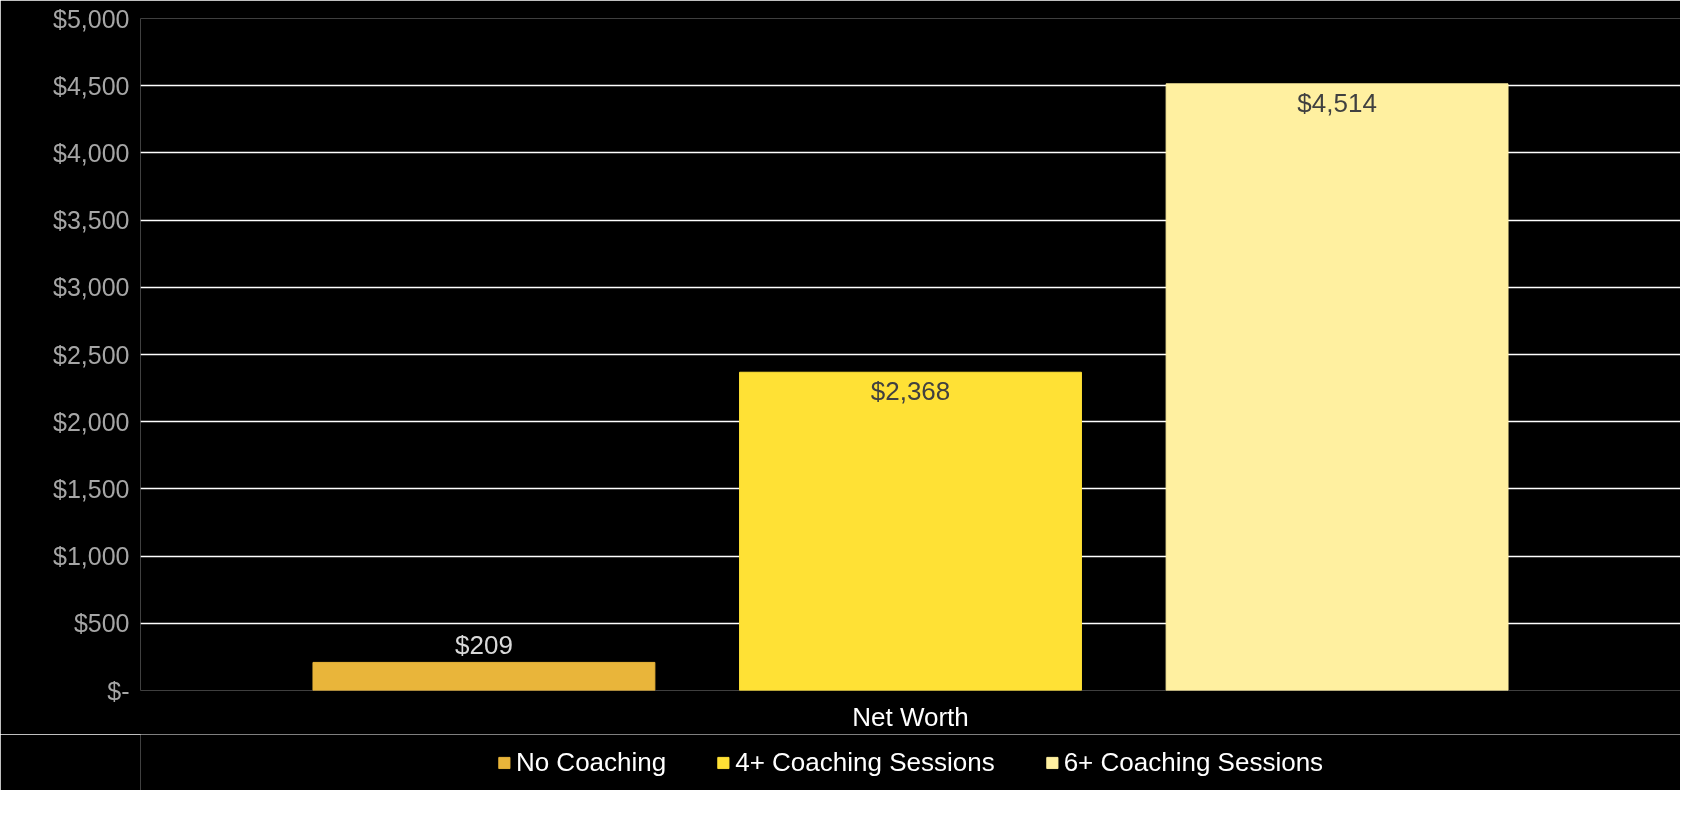 The image size is (1688, 820). I want to click on x-tick-label: Net Worth, so click(910, 716).